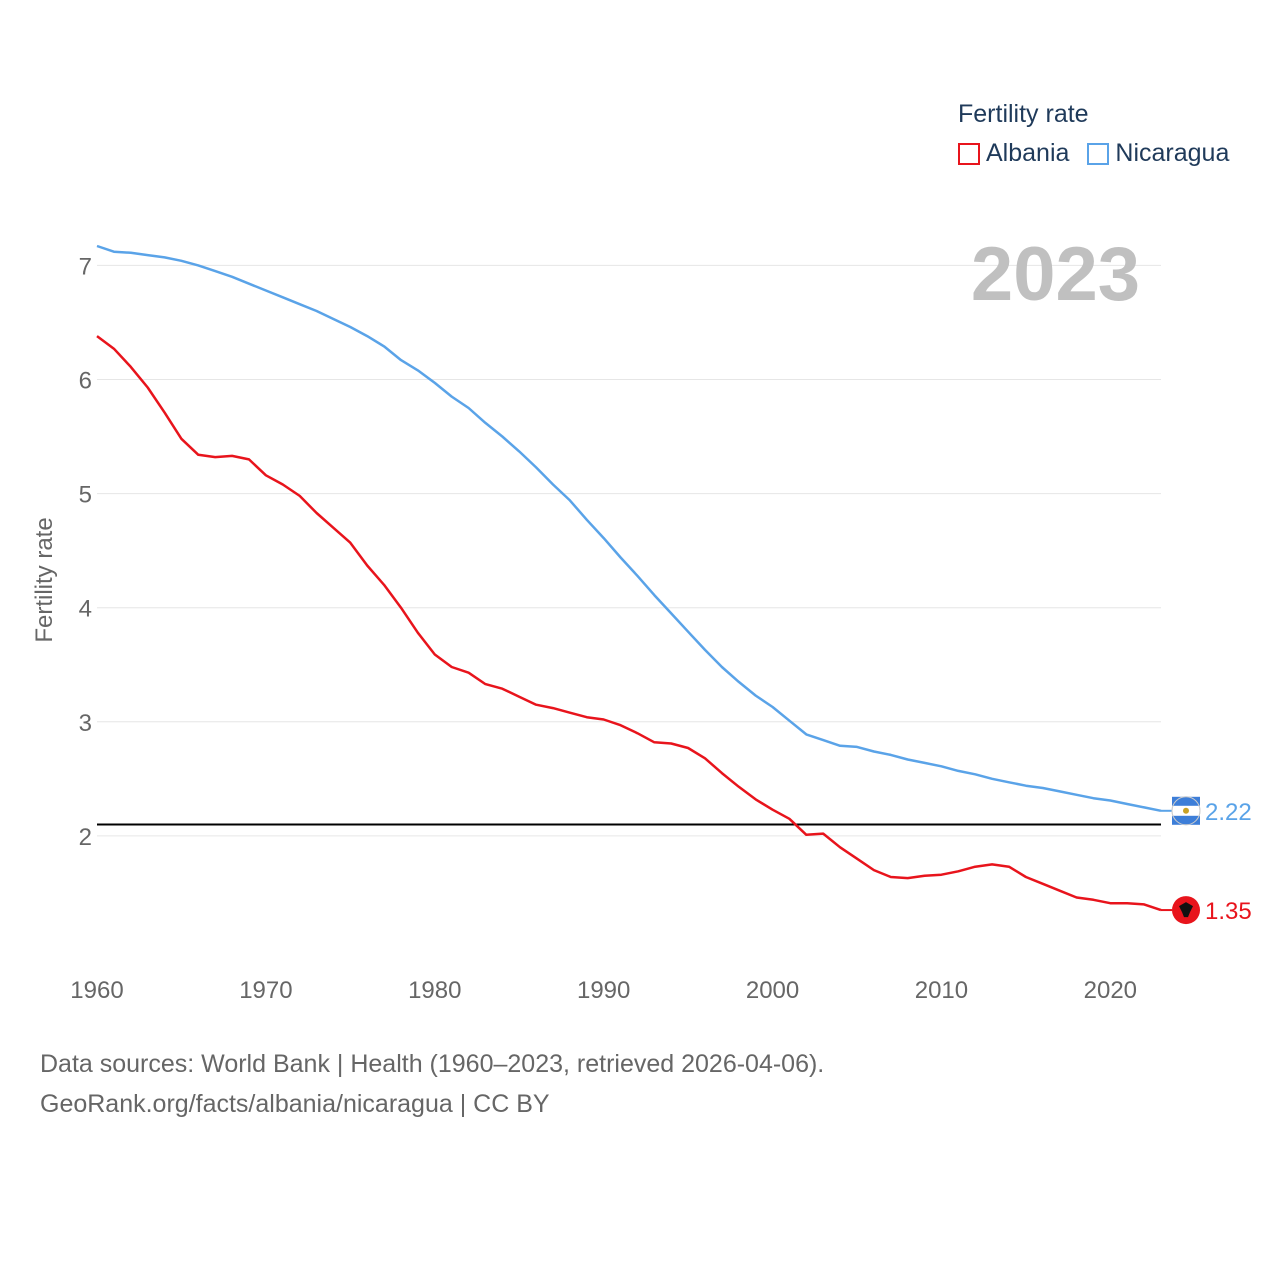 Image resolution: width=1280 pixels, height=1280 pixels. I want to click on x-tick-label-1980: 1980, so click(434, 990).